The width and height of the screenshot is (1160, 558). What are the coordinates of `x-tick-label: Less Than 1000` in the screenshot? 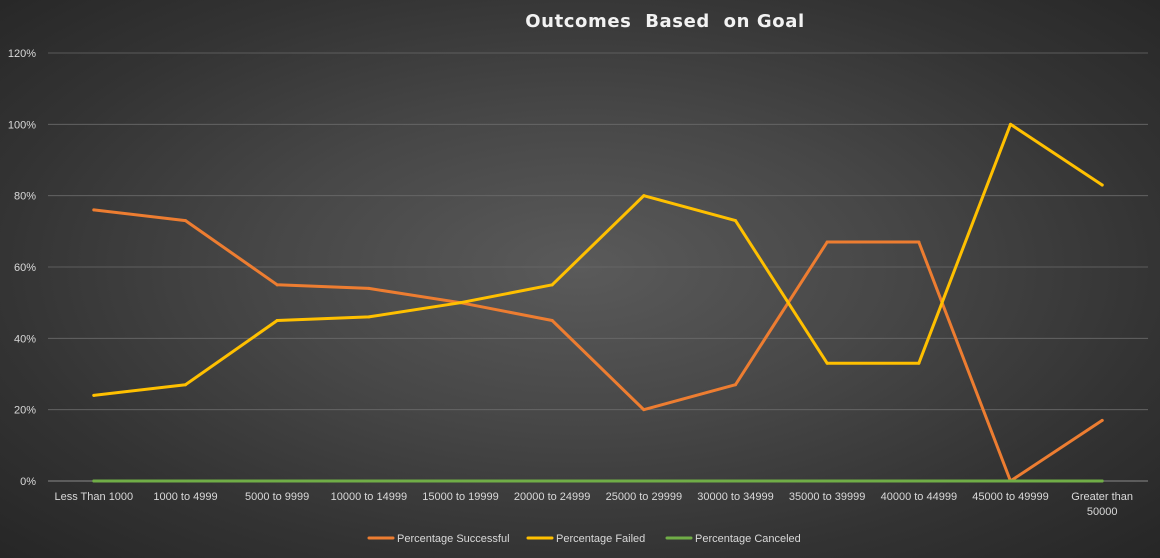 It's located at (93, 497).